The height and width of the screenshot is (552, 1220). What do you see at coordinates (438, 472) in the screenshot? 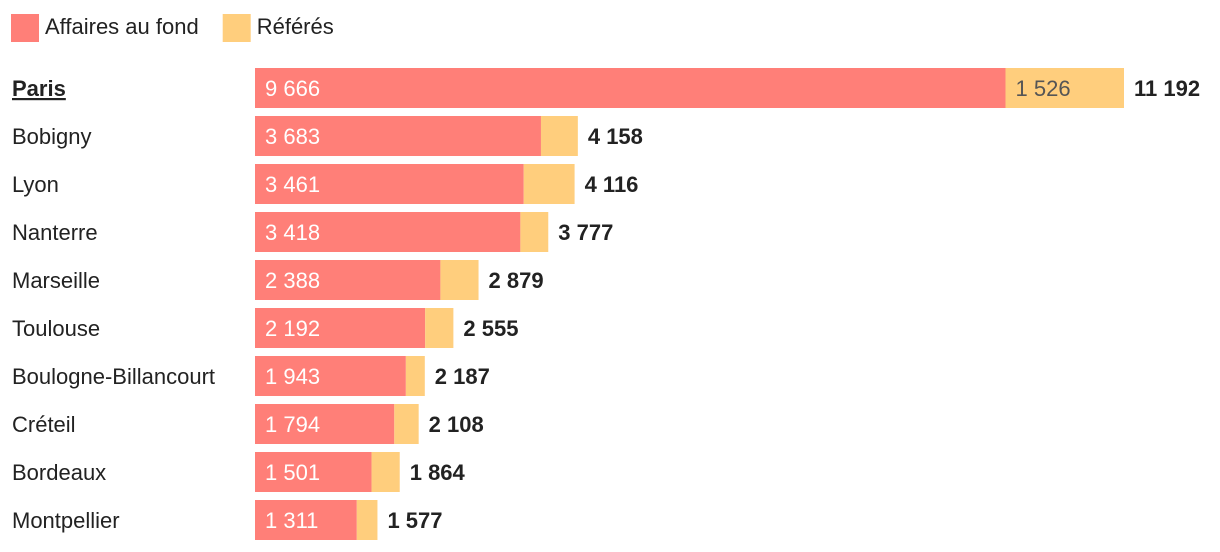
I see `total-value-label-bordeaux: 1 864` at bounding box center [438, 472].